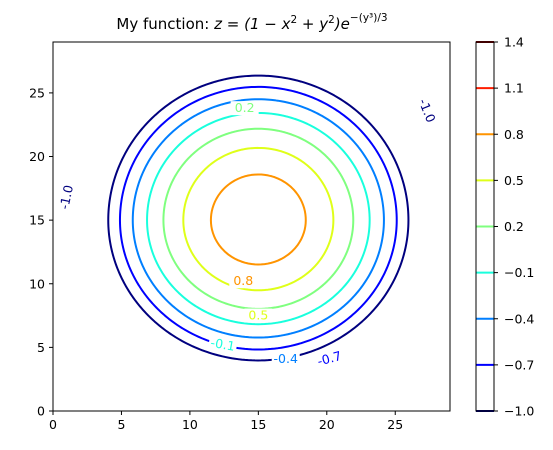  What do you see at coordinates (514, 88) in the screenshot?
I see `colorbar-tick-label-1: 1.1` at bounding box center [514, 88].